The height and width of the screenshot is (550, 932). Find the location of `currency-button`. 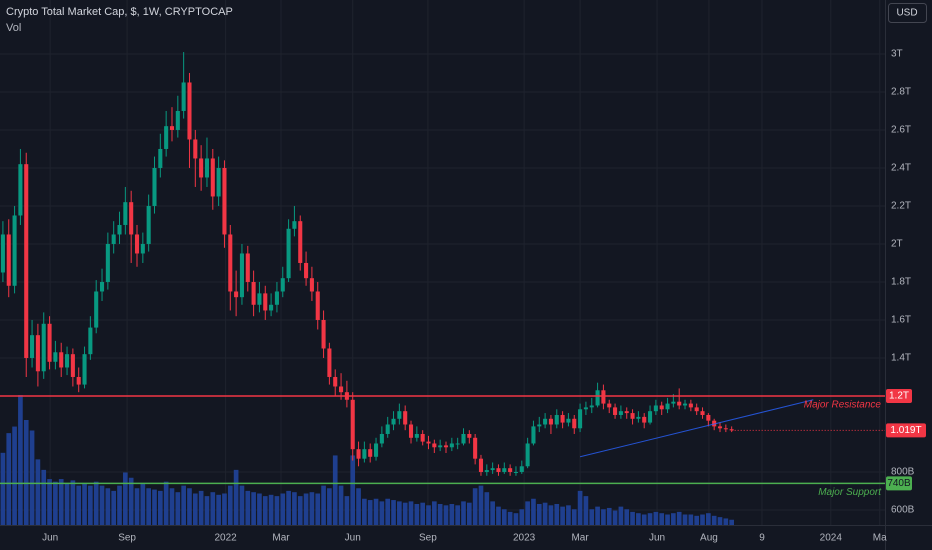

currency-button is located at coordinates (907, 13).